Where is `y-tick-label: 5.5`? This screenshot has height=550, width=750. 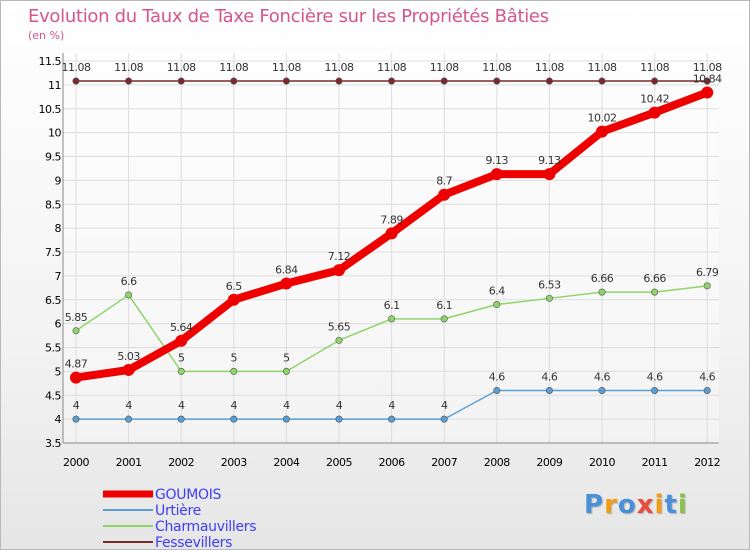
y-tick-label: 5.5 is located at coordinates (53, 348).